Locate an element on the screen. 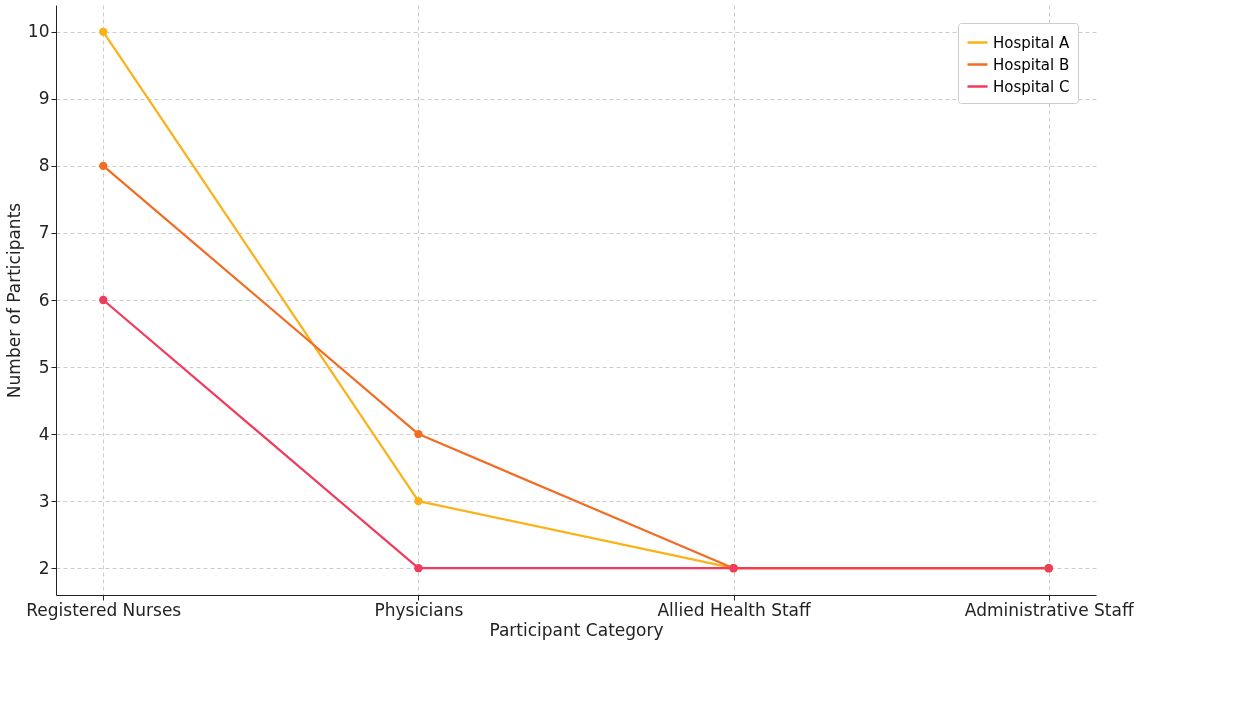 This screenshot has width=1245, height=705. y-tick-label: 10 is located at coordinates (38, 31).